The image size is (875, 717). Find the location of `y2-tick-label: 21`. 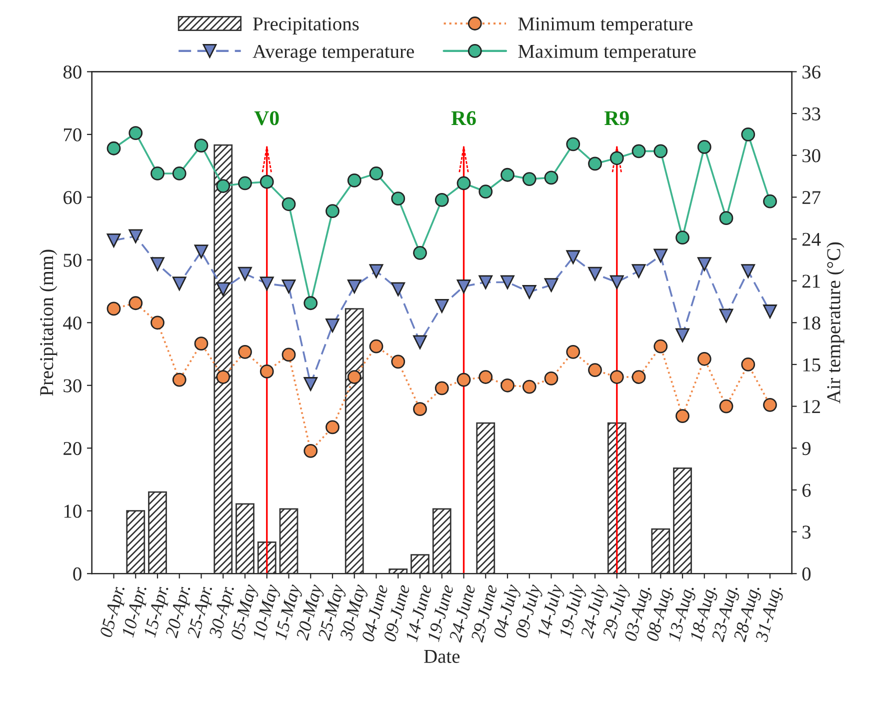

y2-tick-label: 21 is located at coordinates (811, 281).